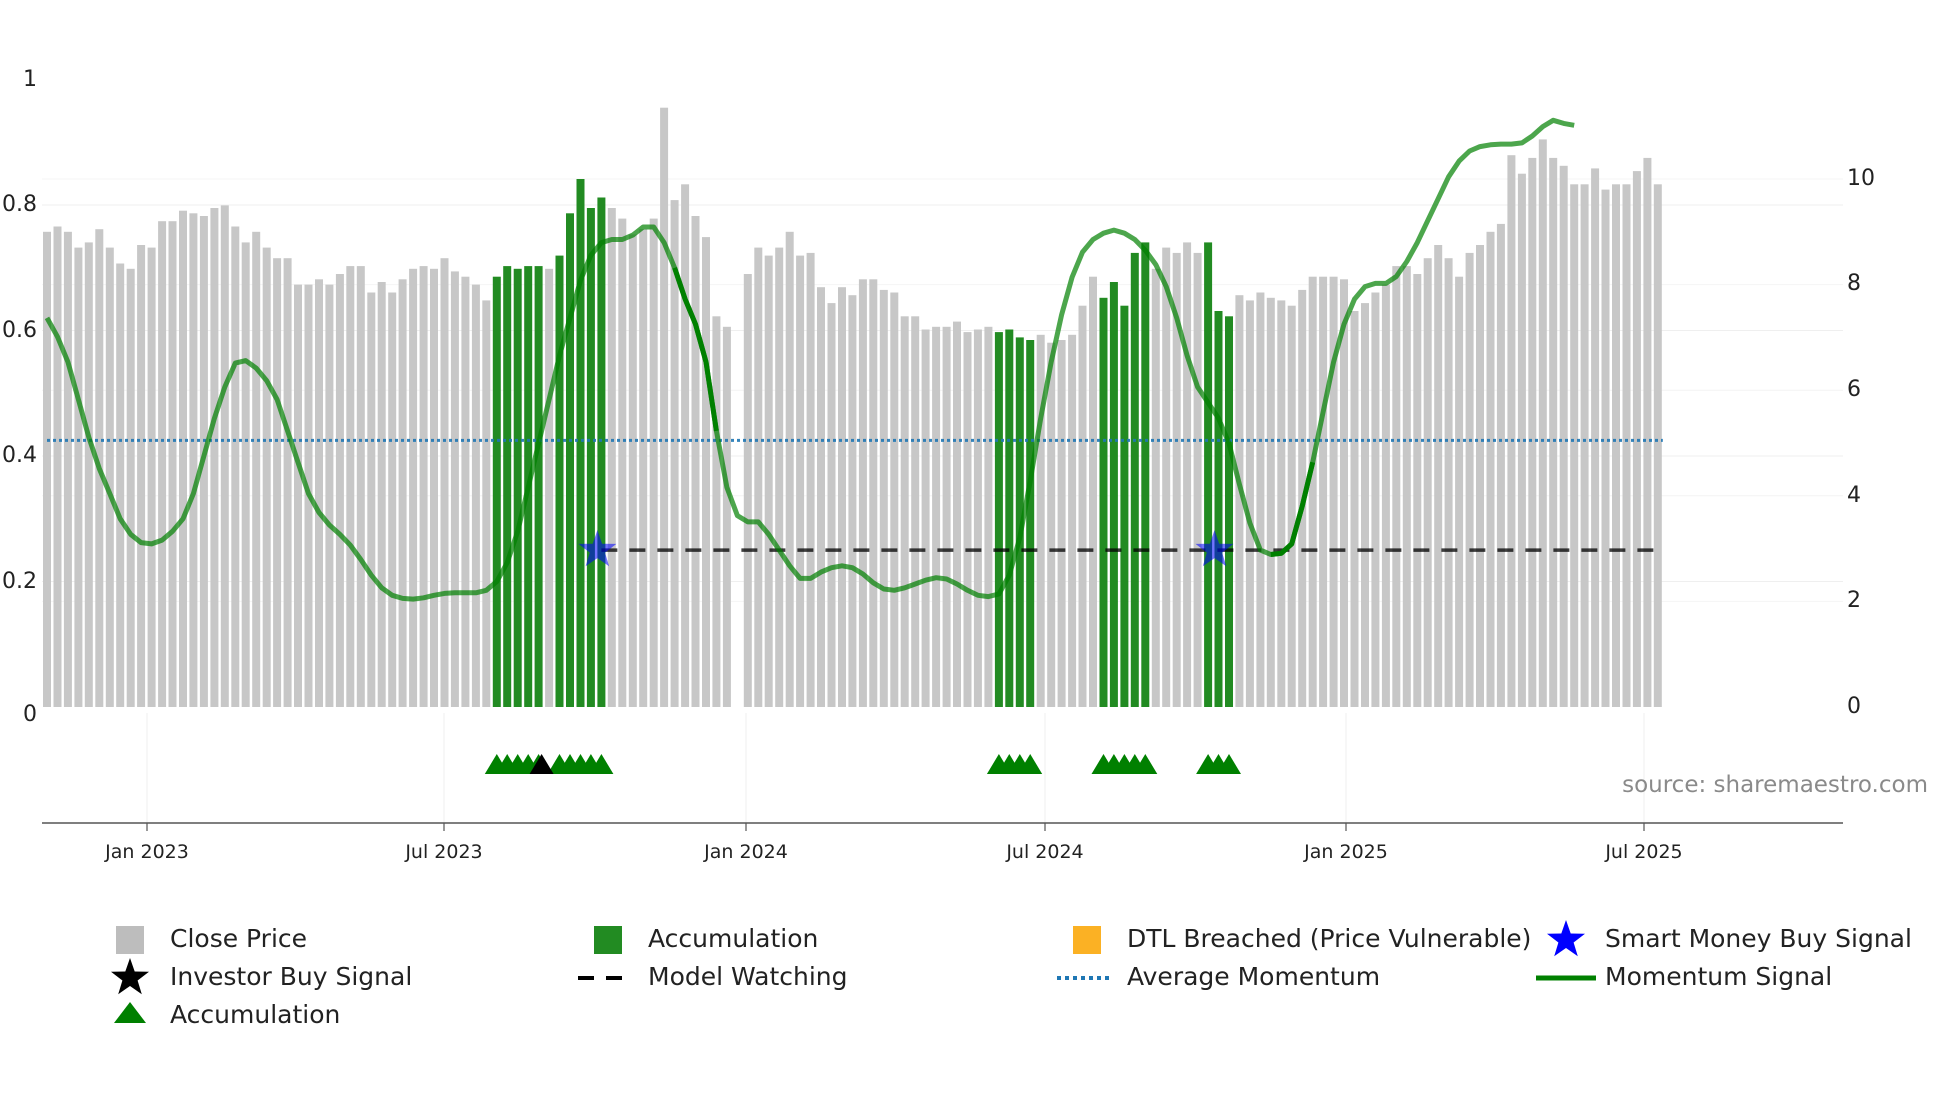 Image resolution: width=1960 pixels, height=1102 pixels. Describe the element at coordinates (601, 764) in the screenshot. I see `accumulation-marker` at that location.